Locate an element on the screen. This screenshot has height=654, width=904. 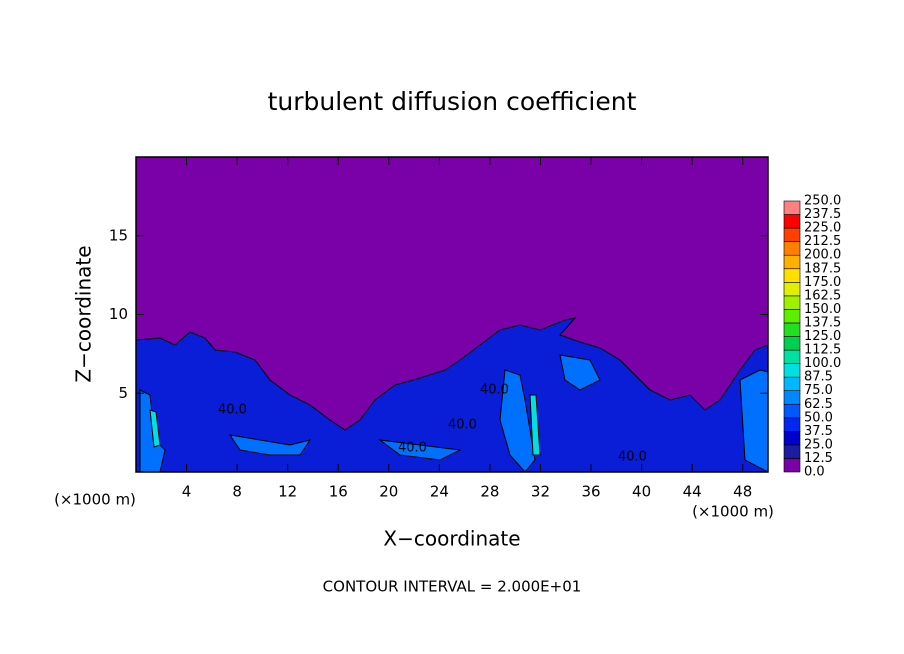
colorbar-label: 100.0 is located at coordinates (822, 363).